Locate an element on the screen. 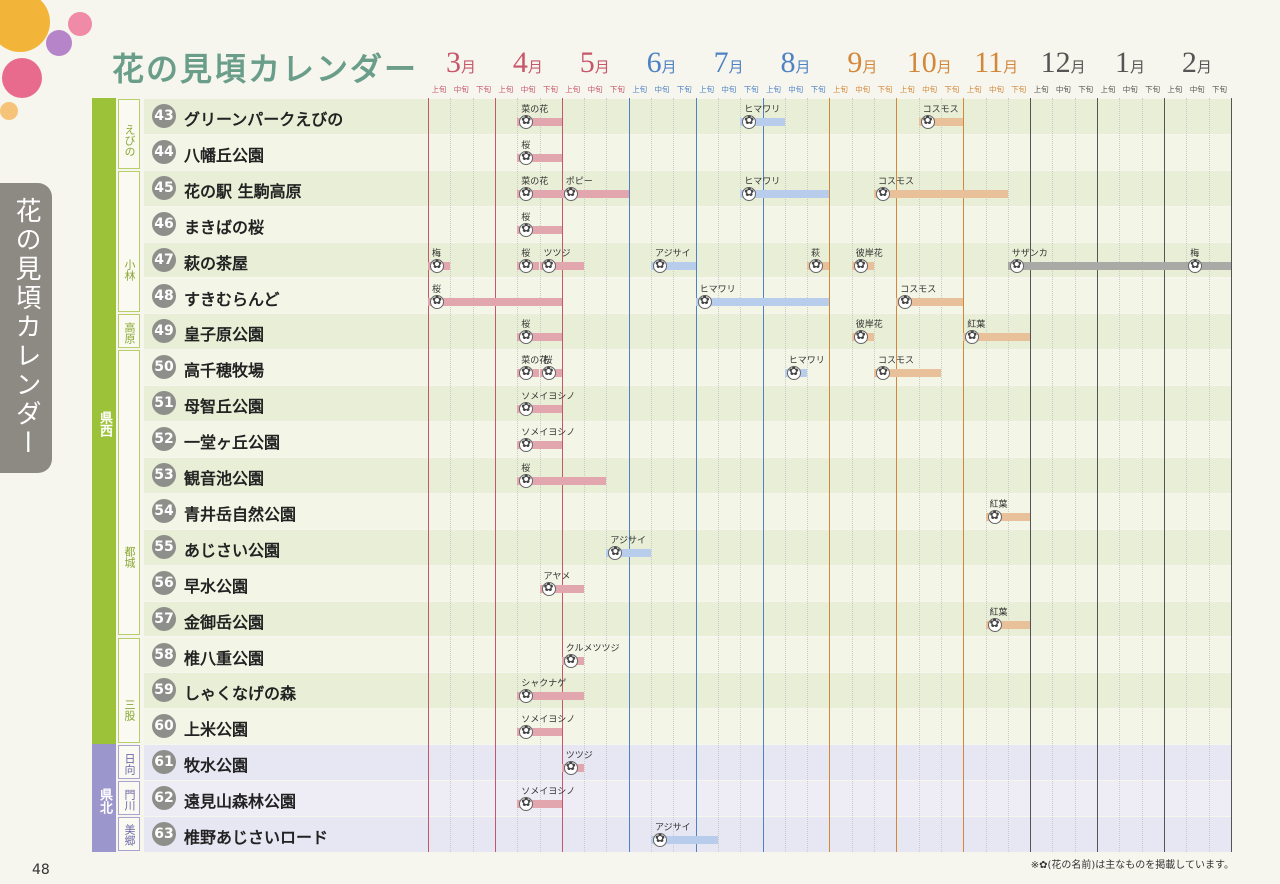  month-header: 6月 is located at coordinates (662, 63).